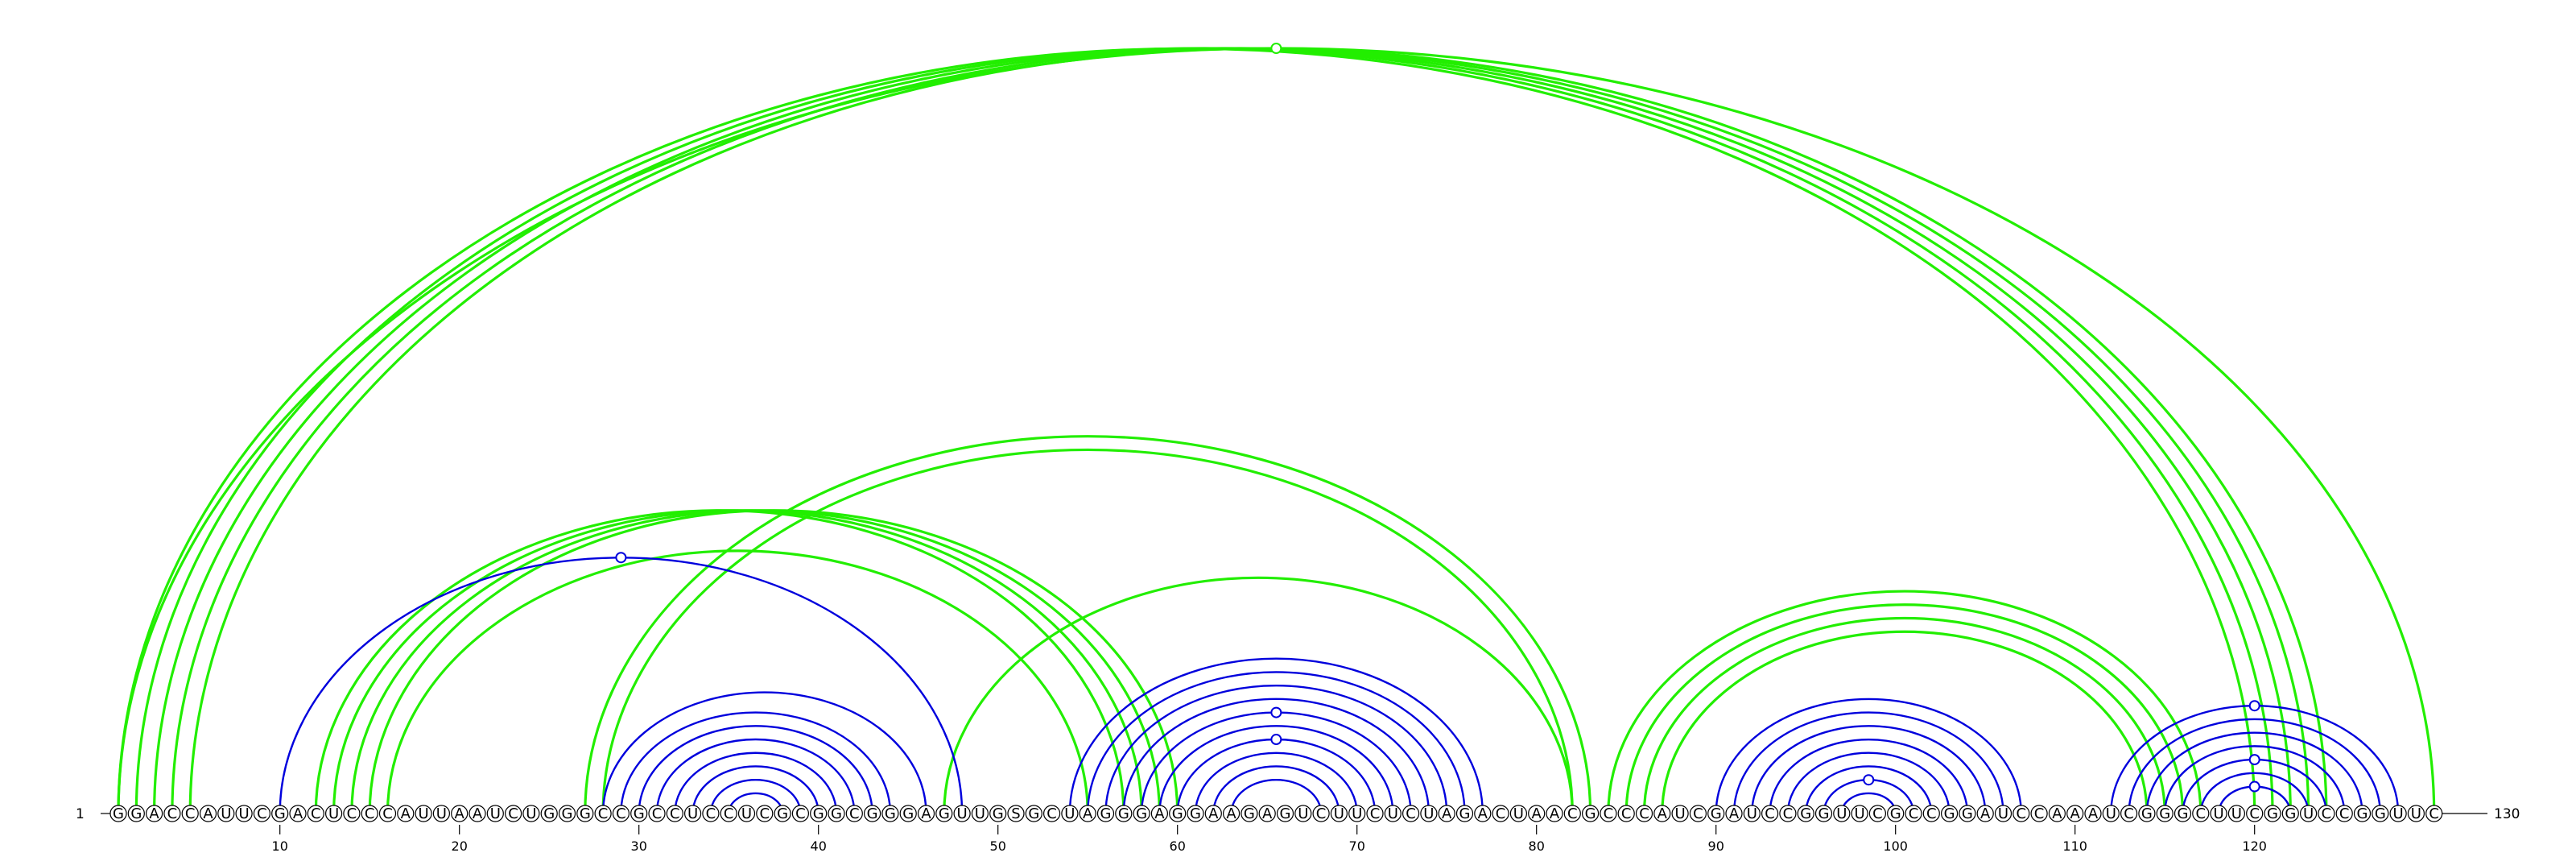 This screenshot has height=857, width=2576. I want to click on start-position-label: 1, so click(80, 814).